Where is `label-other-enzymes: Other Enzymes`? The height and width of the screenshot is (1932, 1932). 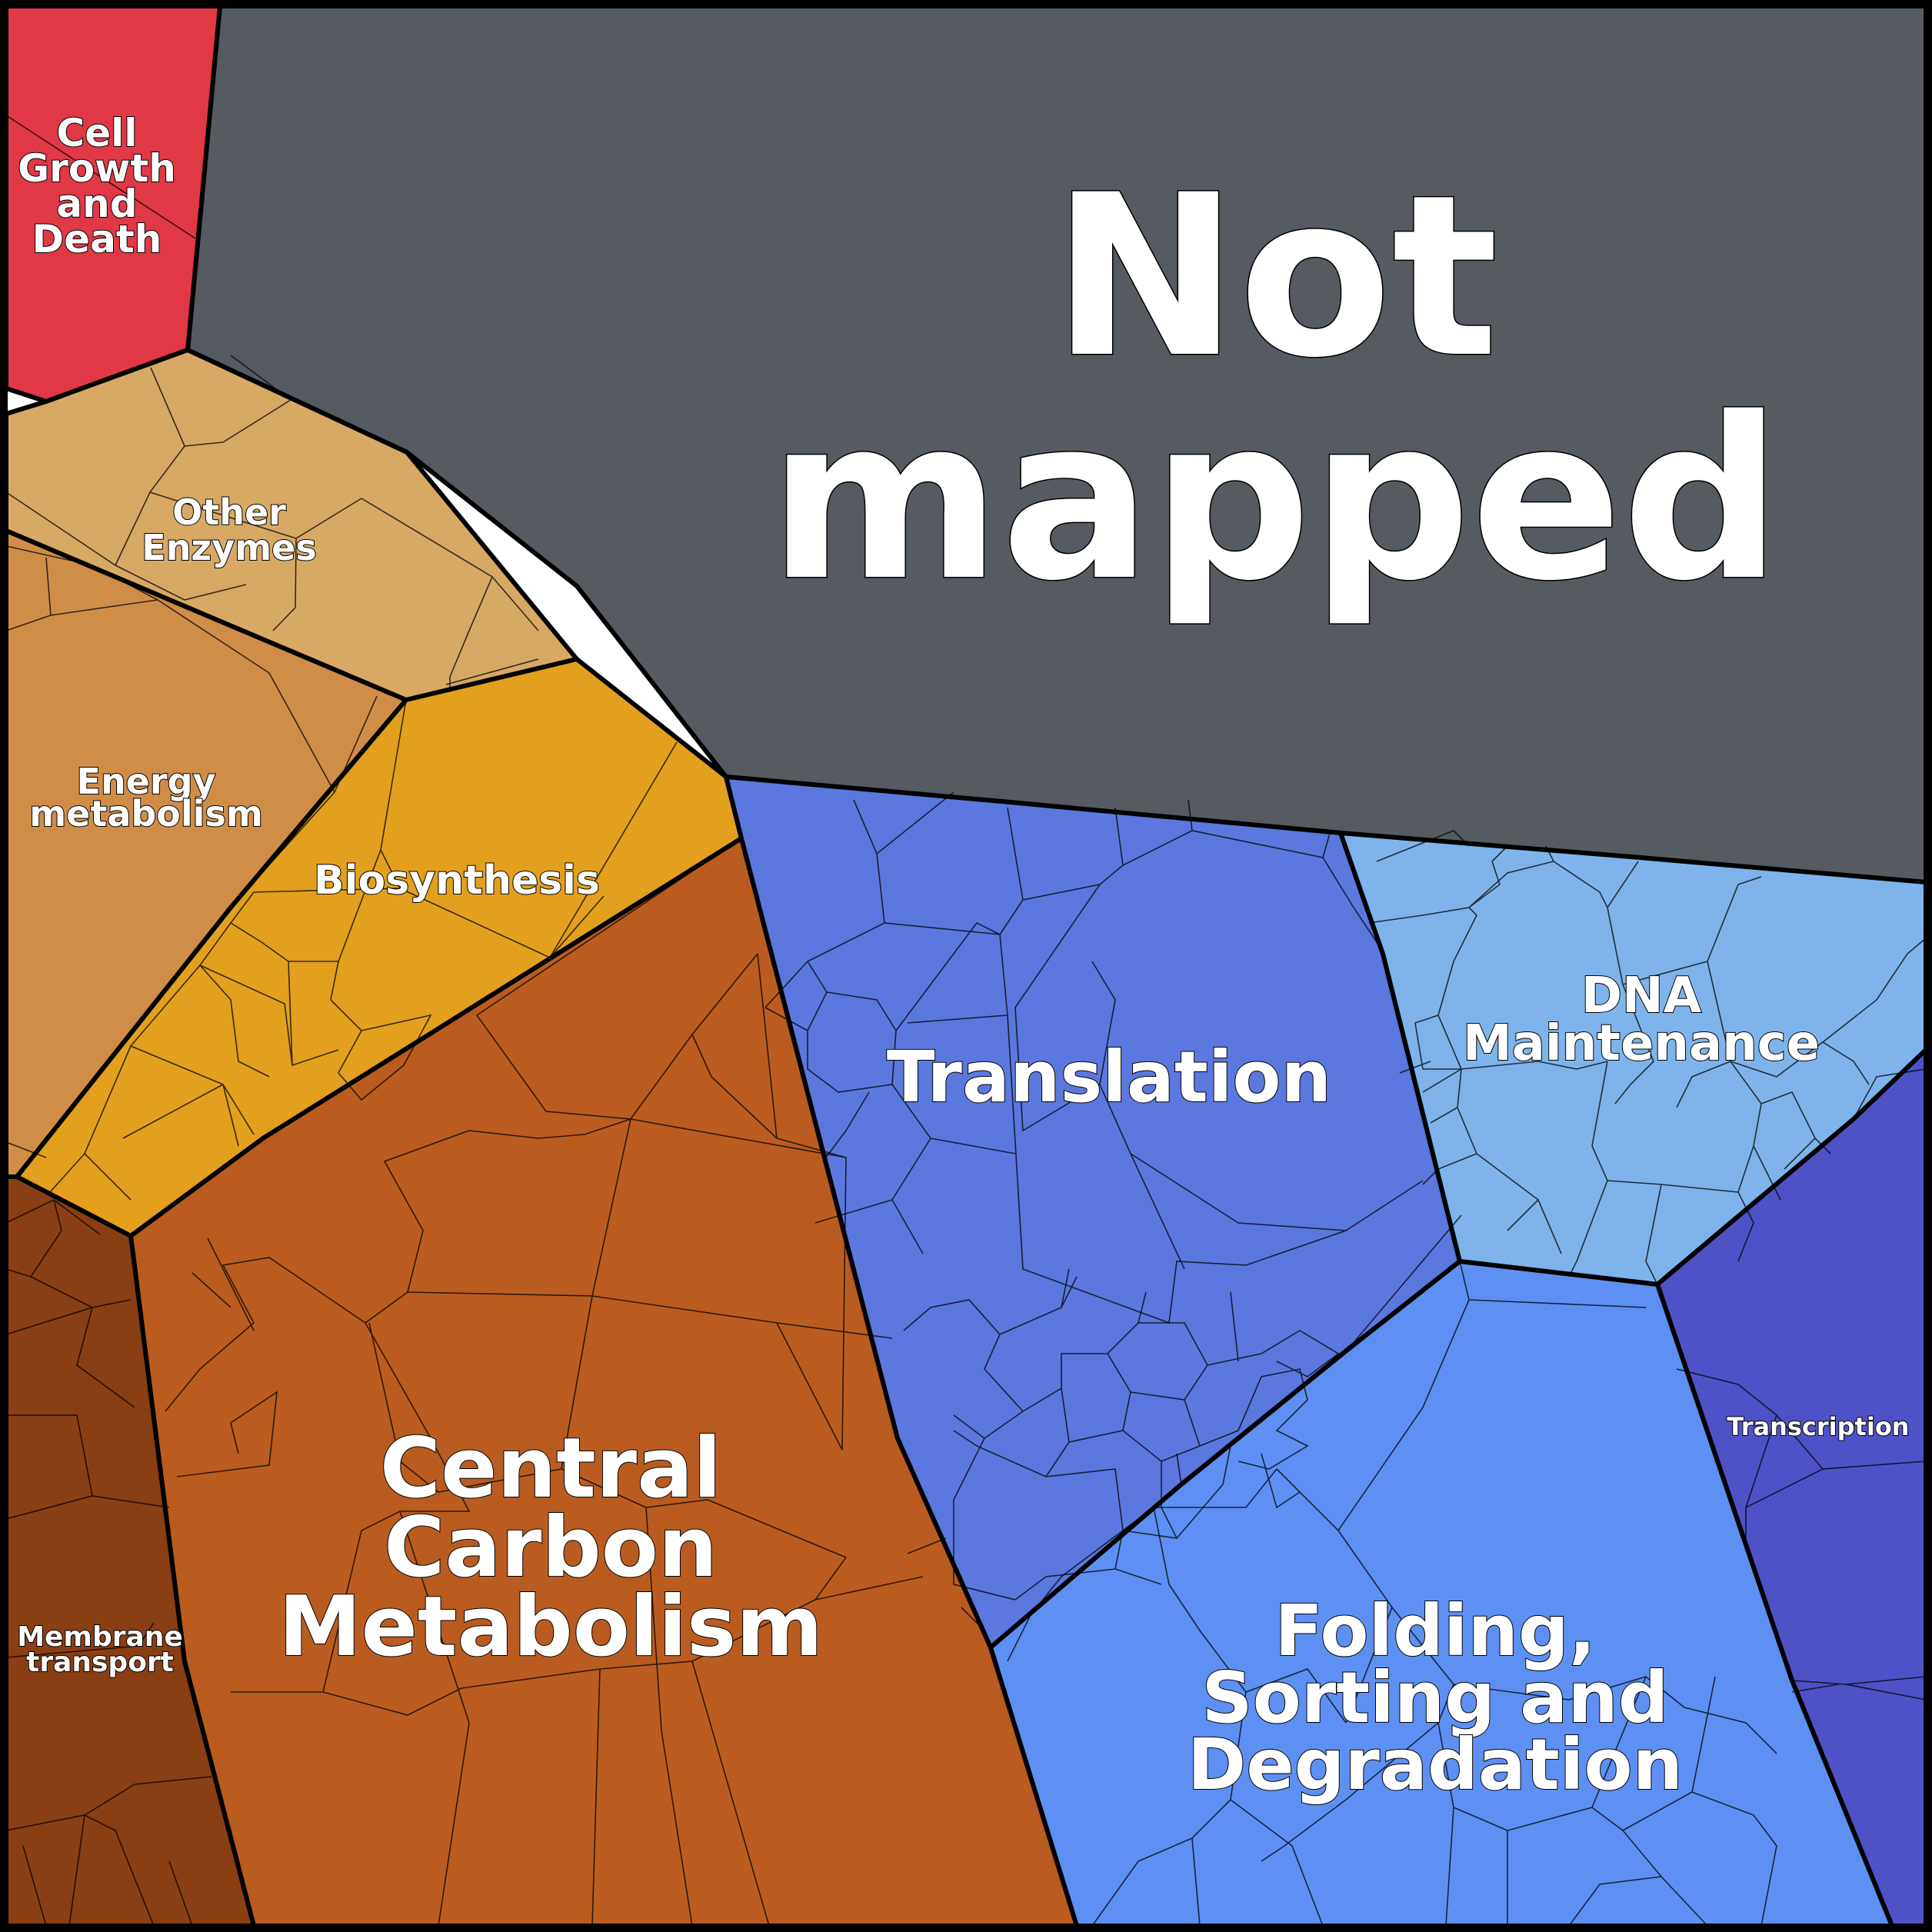 label-other-enzymes: Other Enzymes is located at coordinates (229, 529).